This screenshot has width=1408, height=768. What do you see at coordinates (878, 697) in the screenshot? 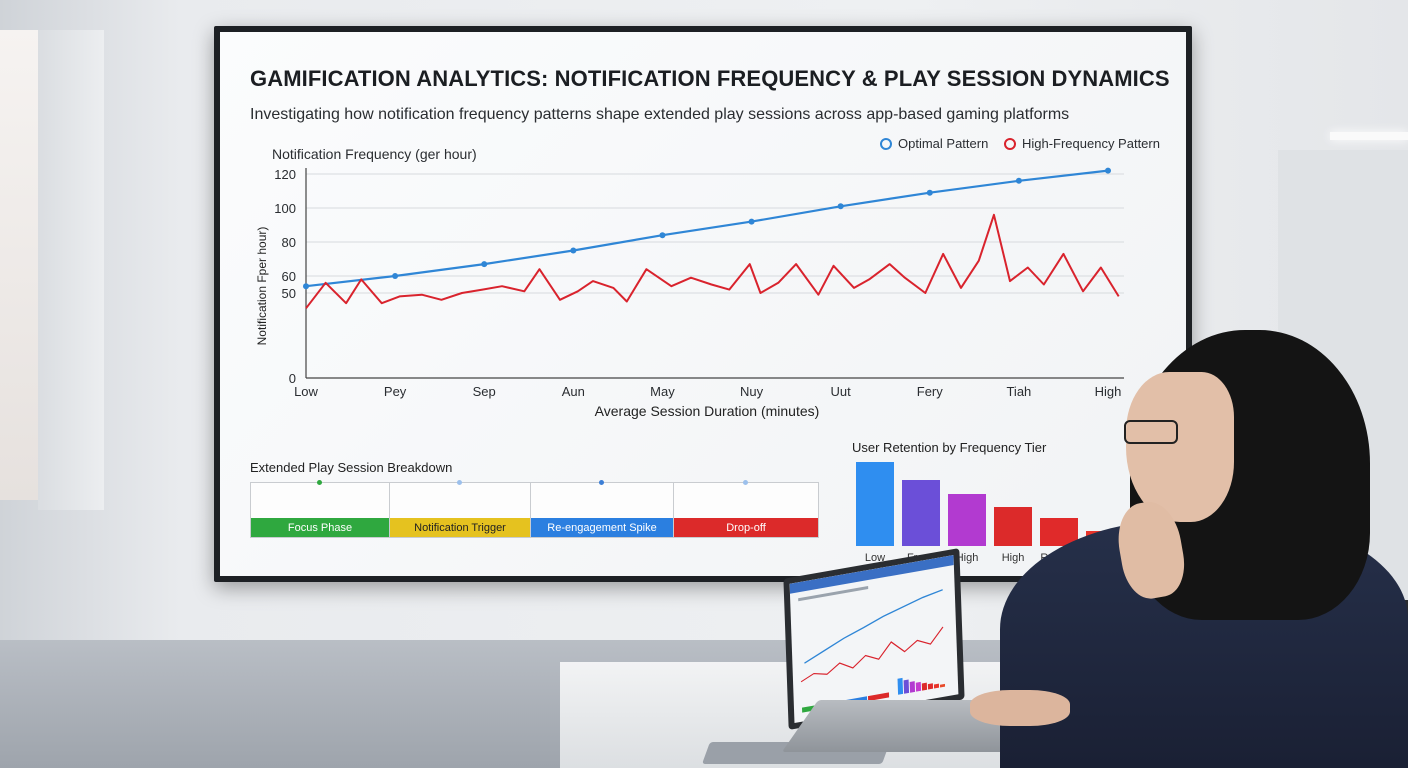
I see `laptop-breakdown-bar` at bounding box center [878, 697].